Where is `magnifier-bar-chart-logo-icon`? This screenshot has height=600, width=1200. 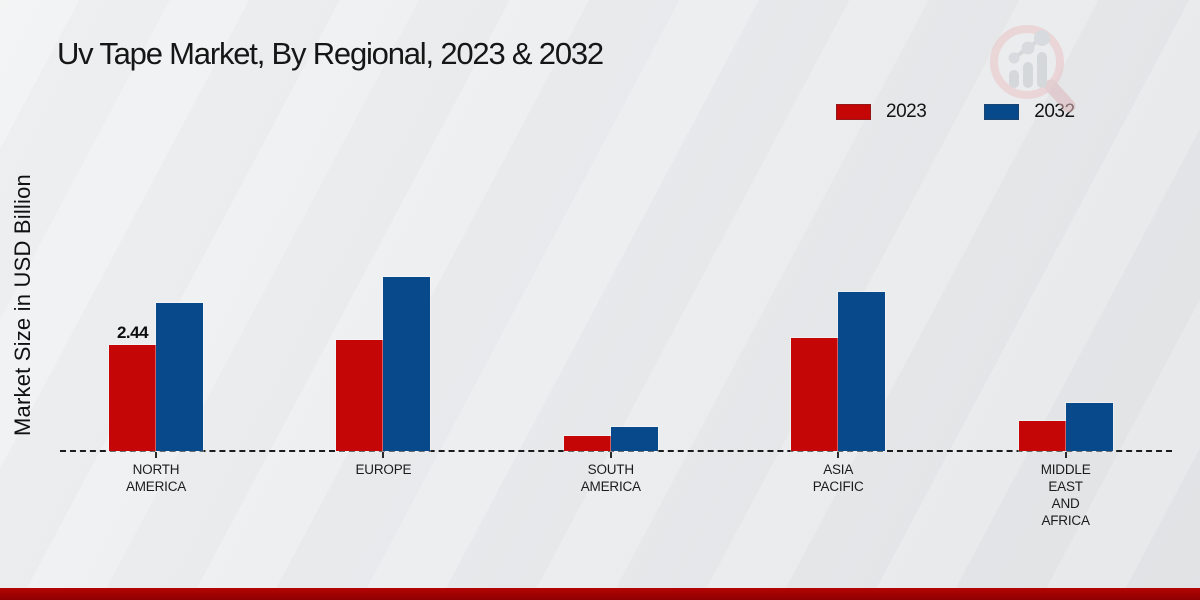
magnifier-bar-chart-logo-icon is located at coordinates (1033, 69).